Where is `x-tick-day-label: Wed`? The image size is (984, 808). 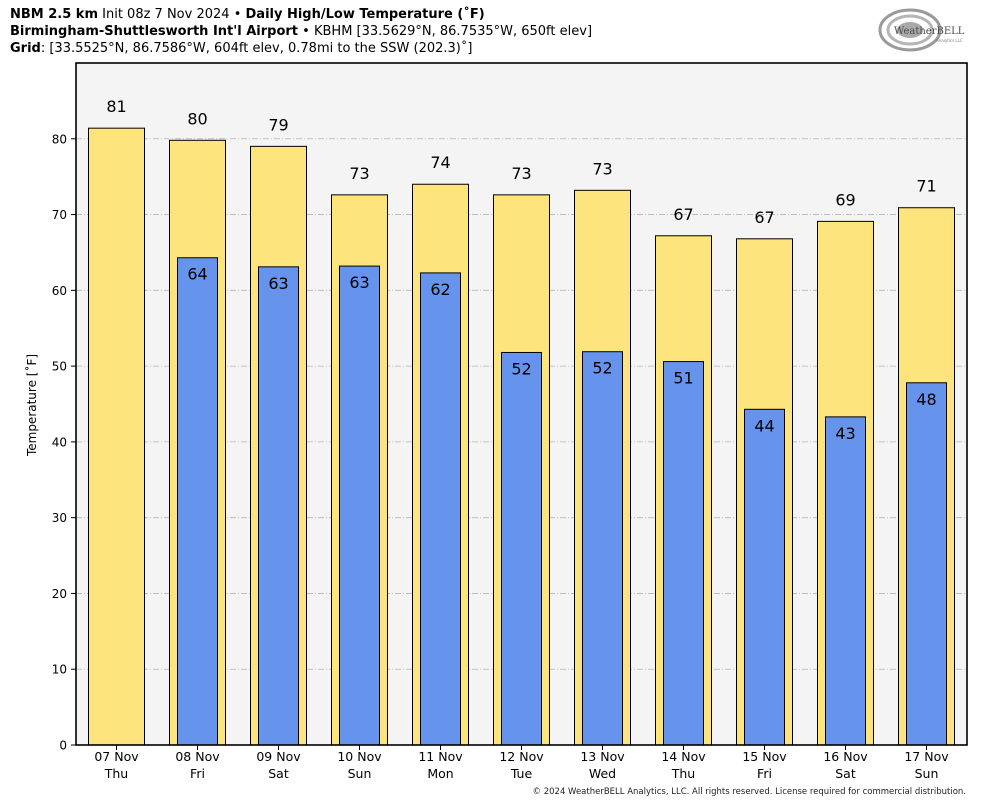 x-tick-day-label: Wed is located at coordinates (602, 773).